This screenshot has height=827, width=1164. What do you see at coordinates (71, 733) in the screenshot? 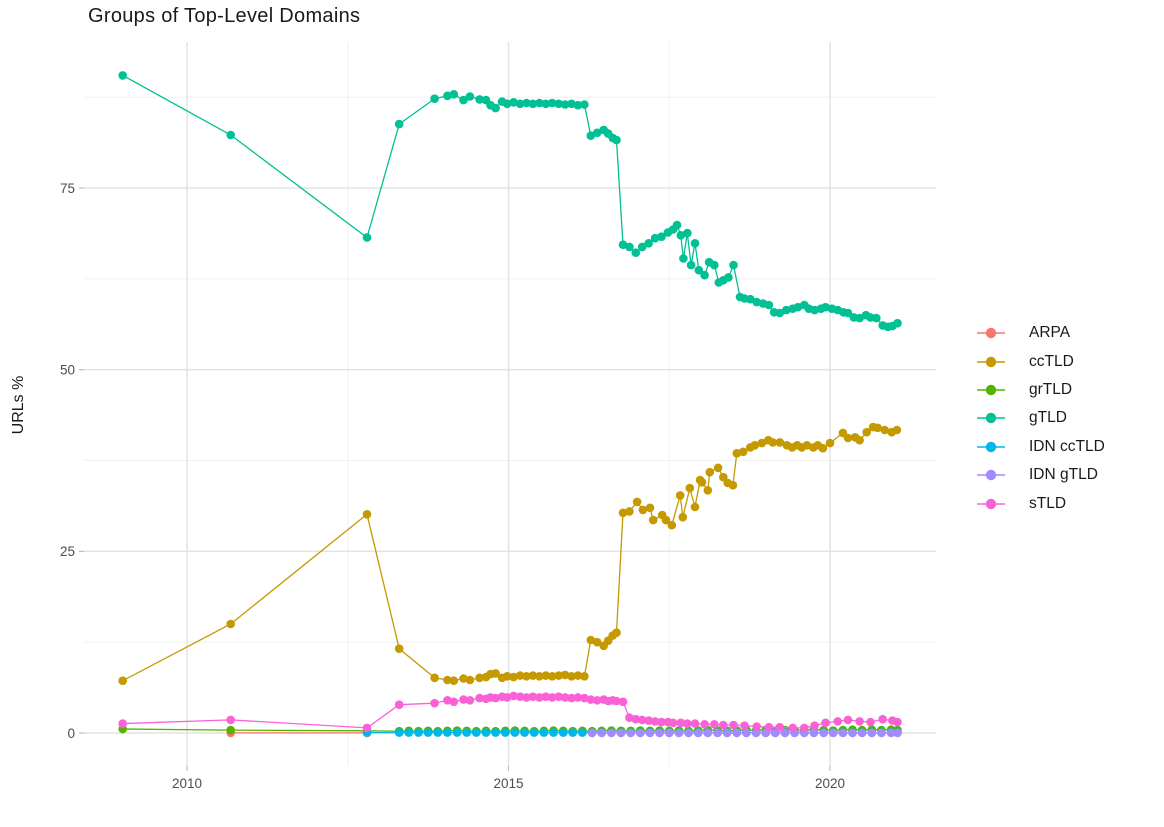
I see `y-tick-label: 0` at bounding box center [71, 733].